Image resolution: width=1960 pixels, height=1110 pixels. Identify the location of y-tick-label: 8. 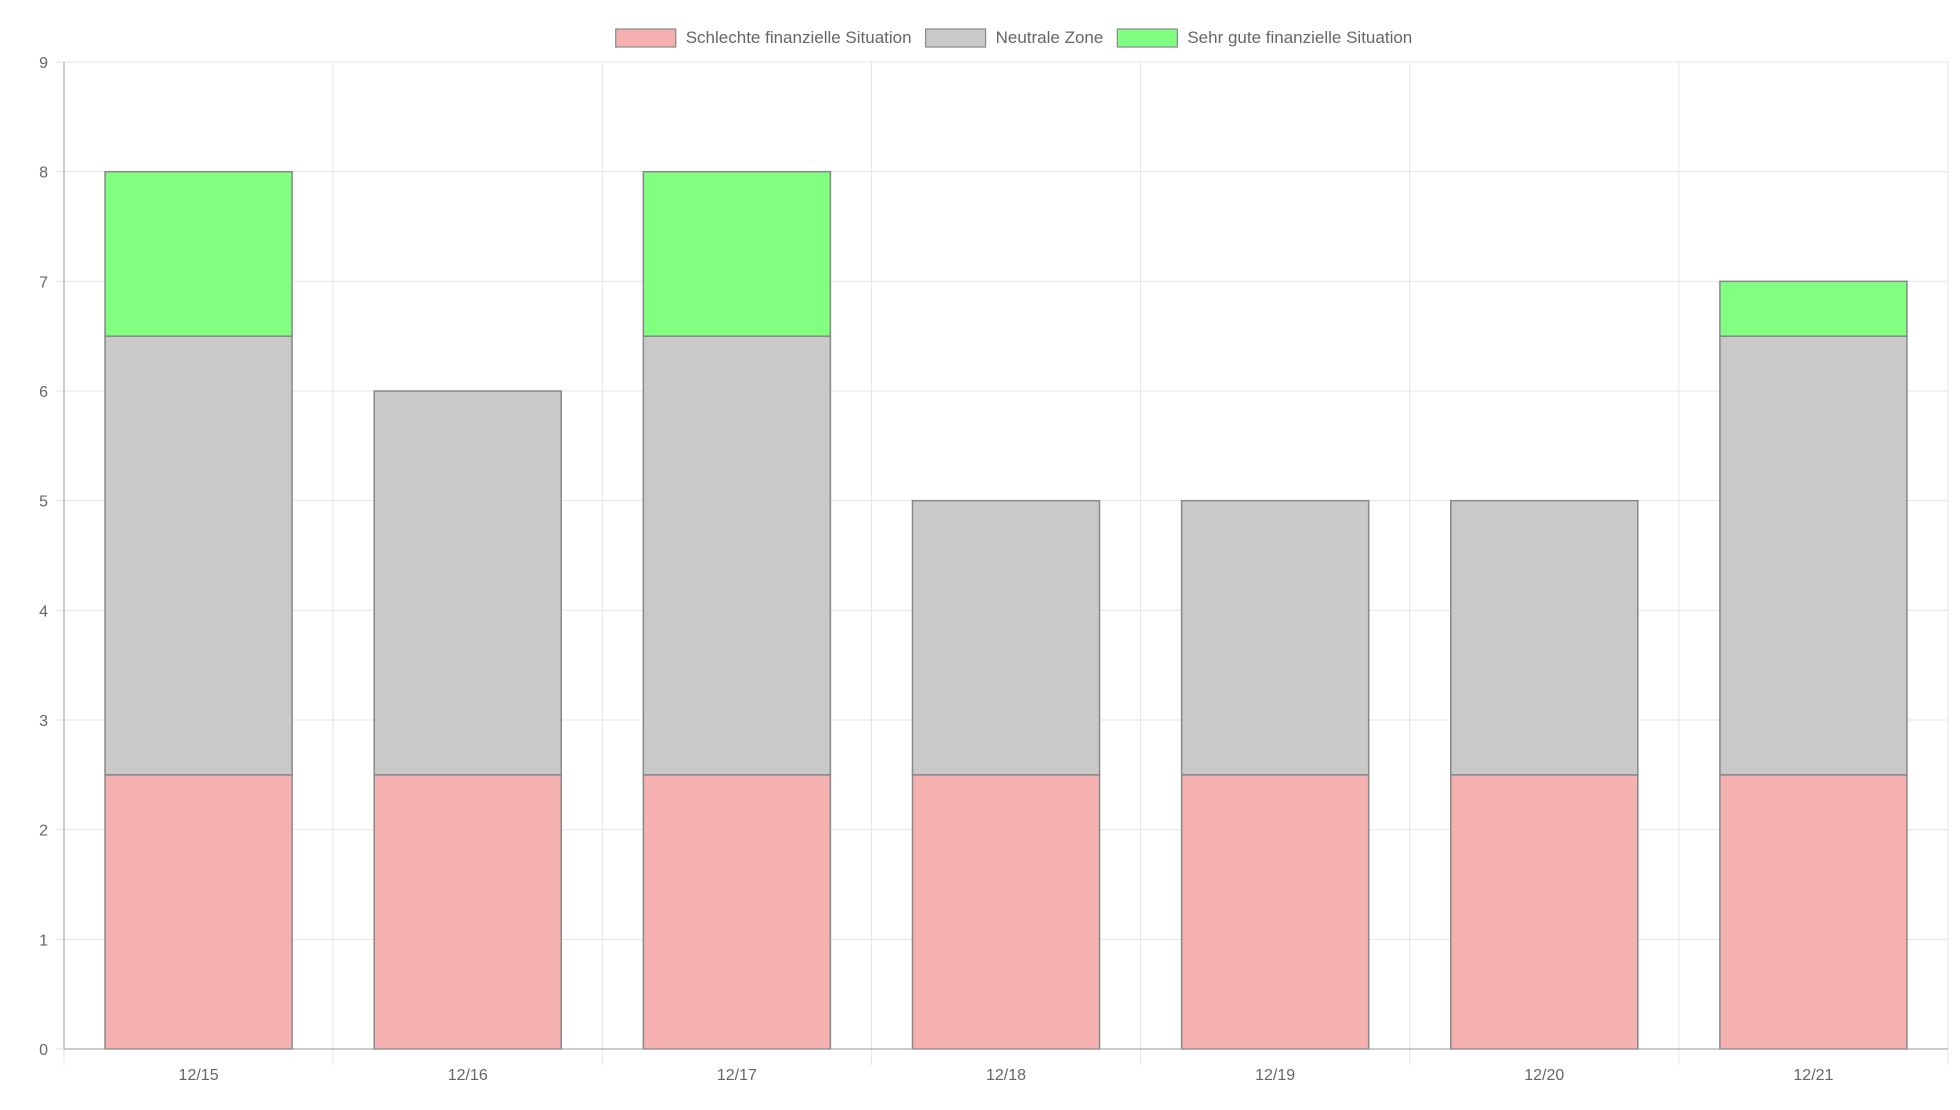
(43, 173).